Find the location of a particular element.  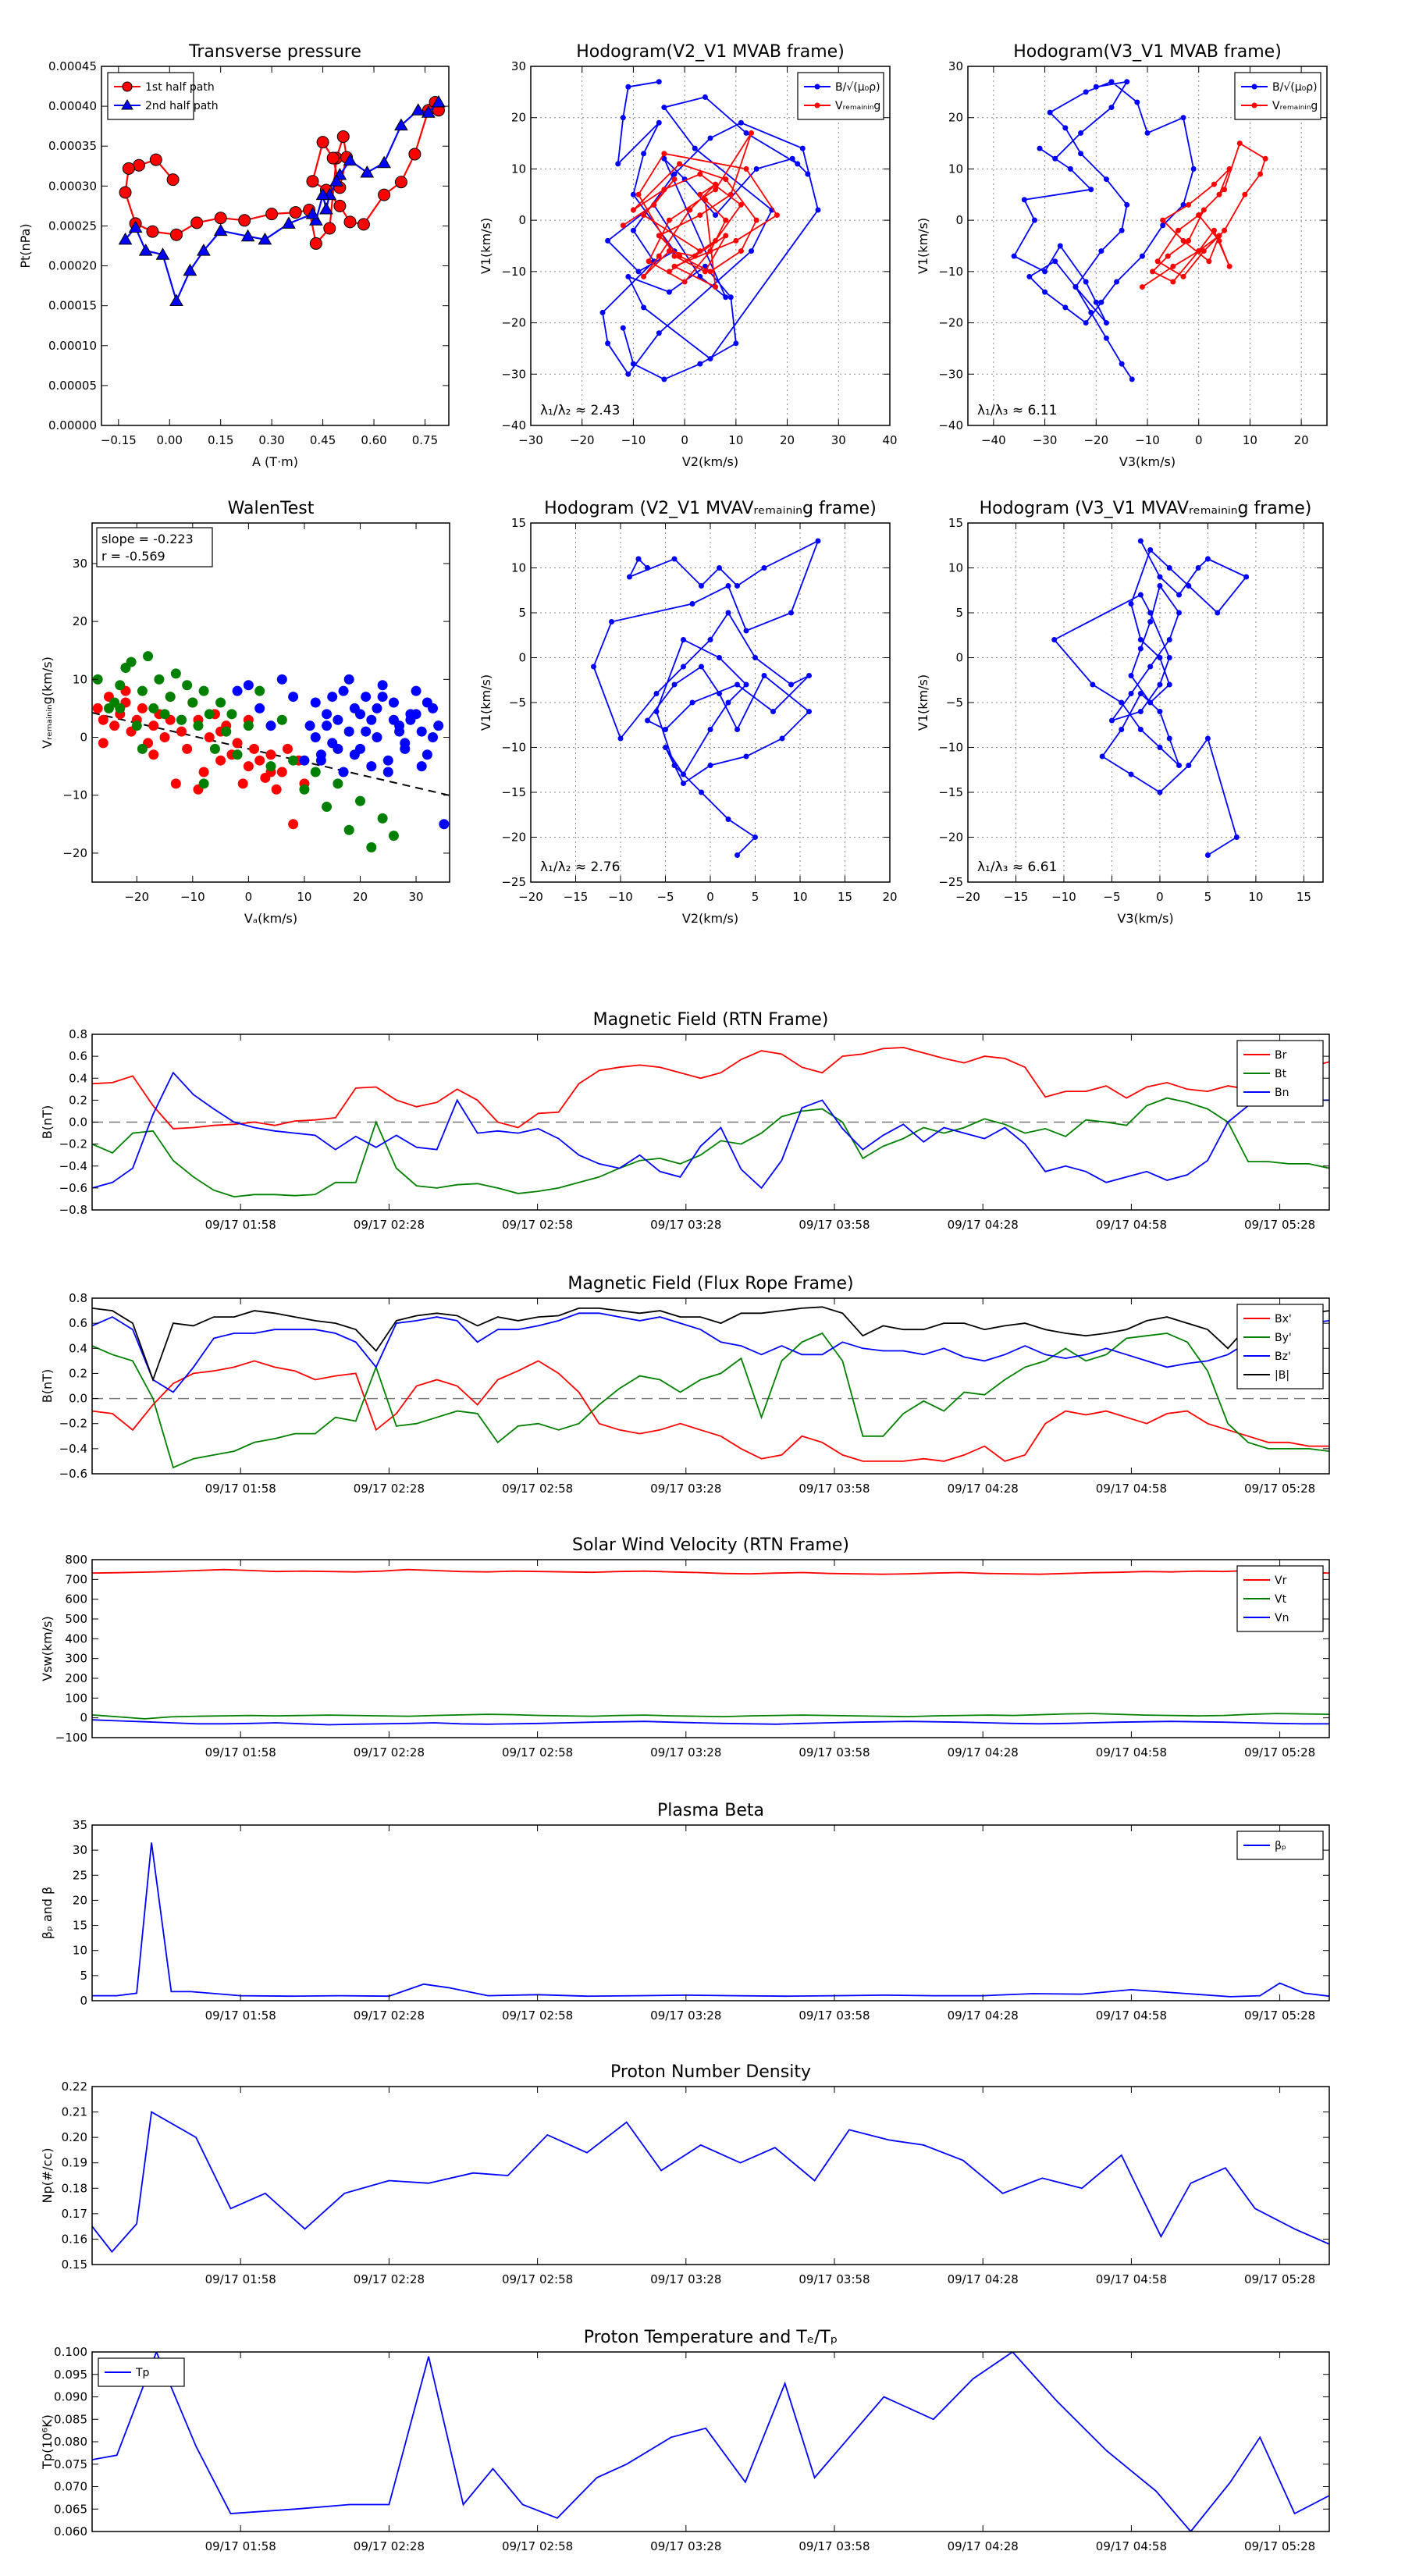

x-tick-label: 09/17 03:28 is located at coordinates (685, 2279).